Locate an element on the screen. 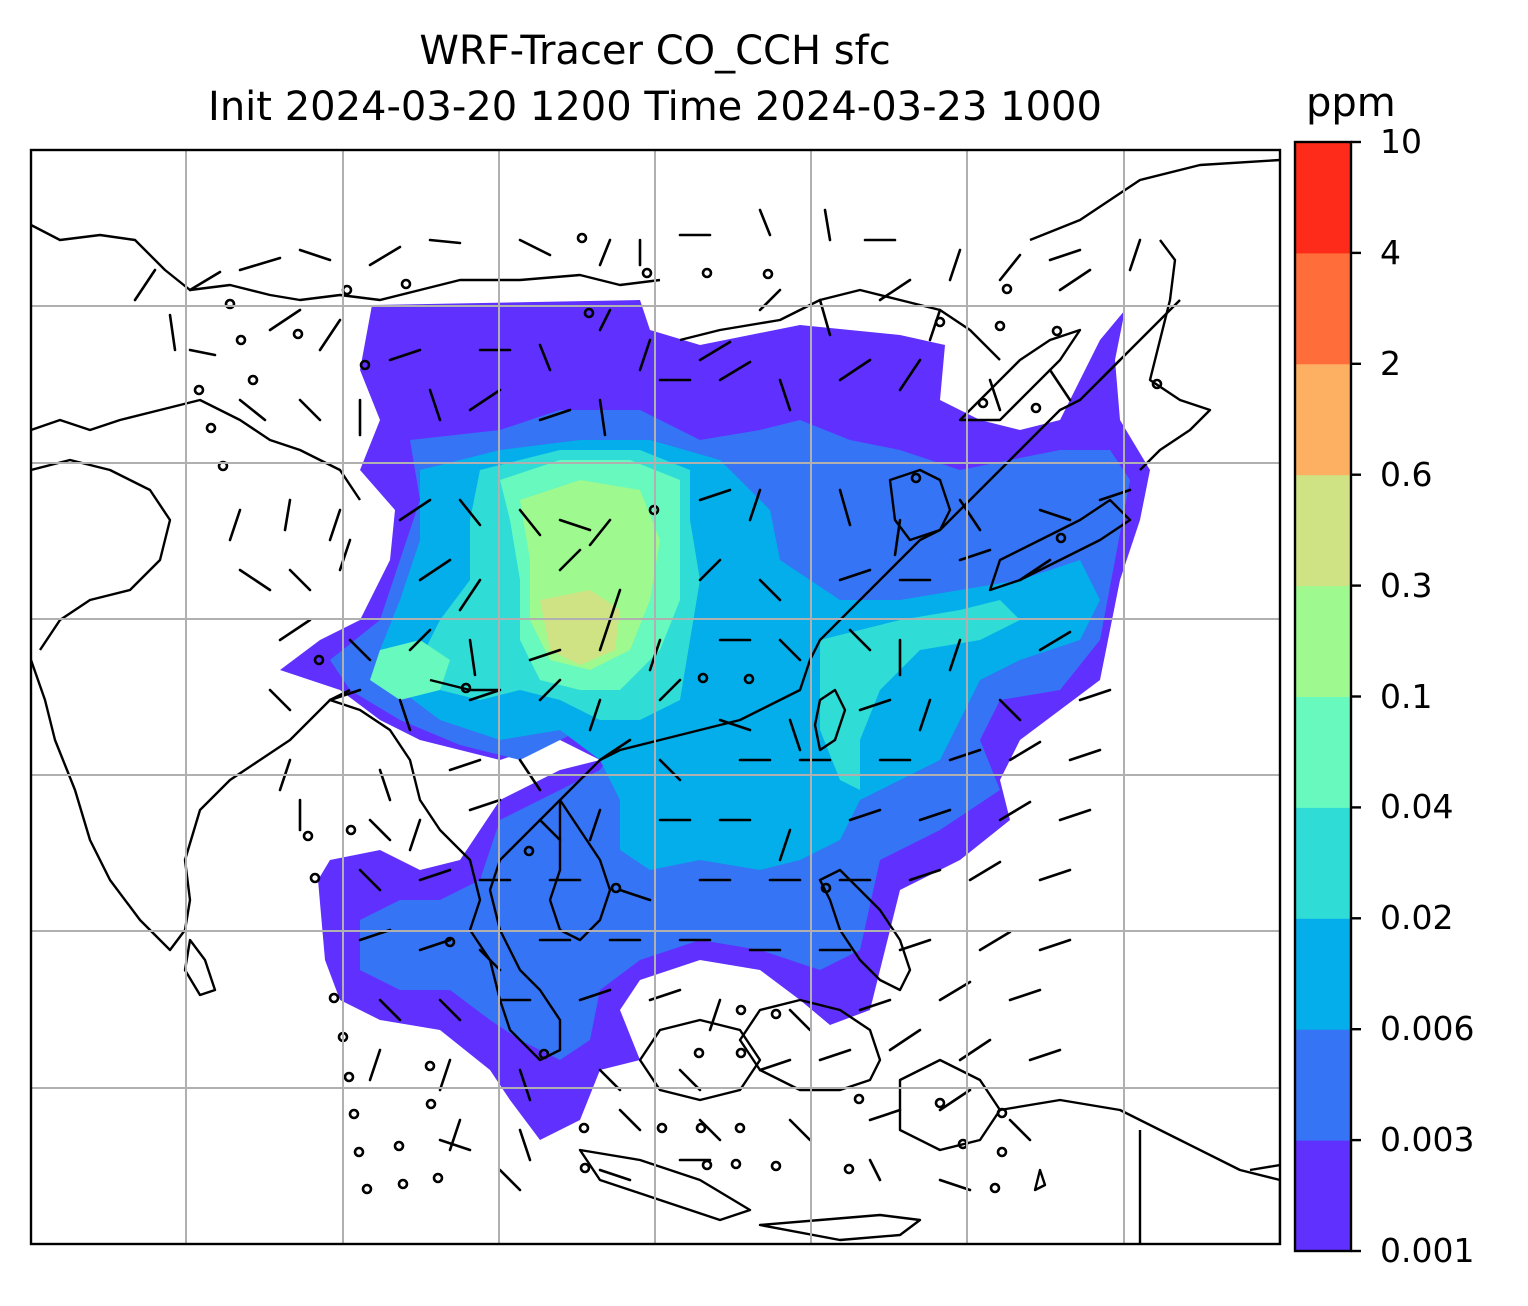  colorbar-tick-label: 2 is located at coordinates (1390, 363).